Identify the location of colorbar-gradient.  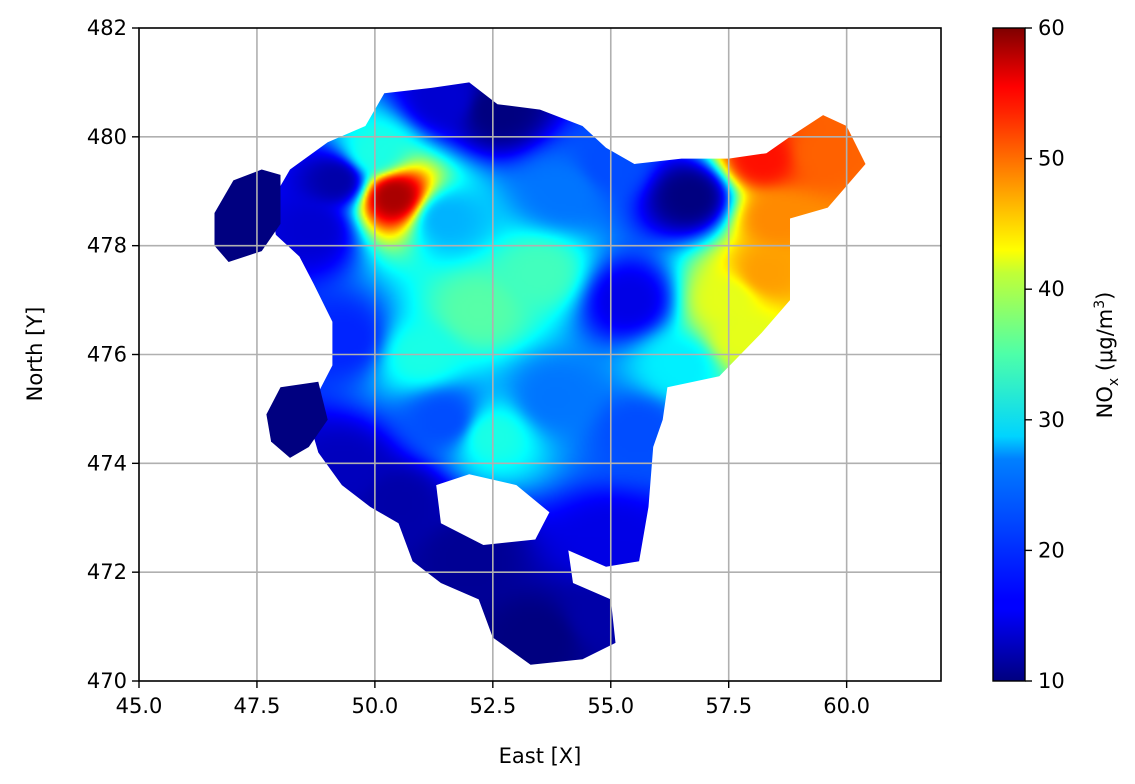
(1009, 354).